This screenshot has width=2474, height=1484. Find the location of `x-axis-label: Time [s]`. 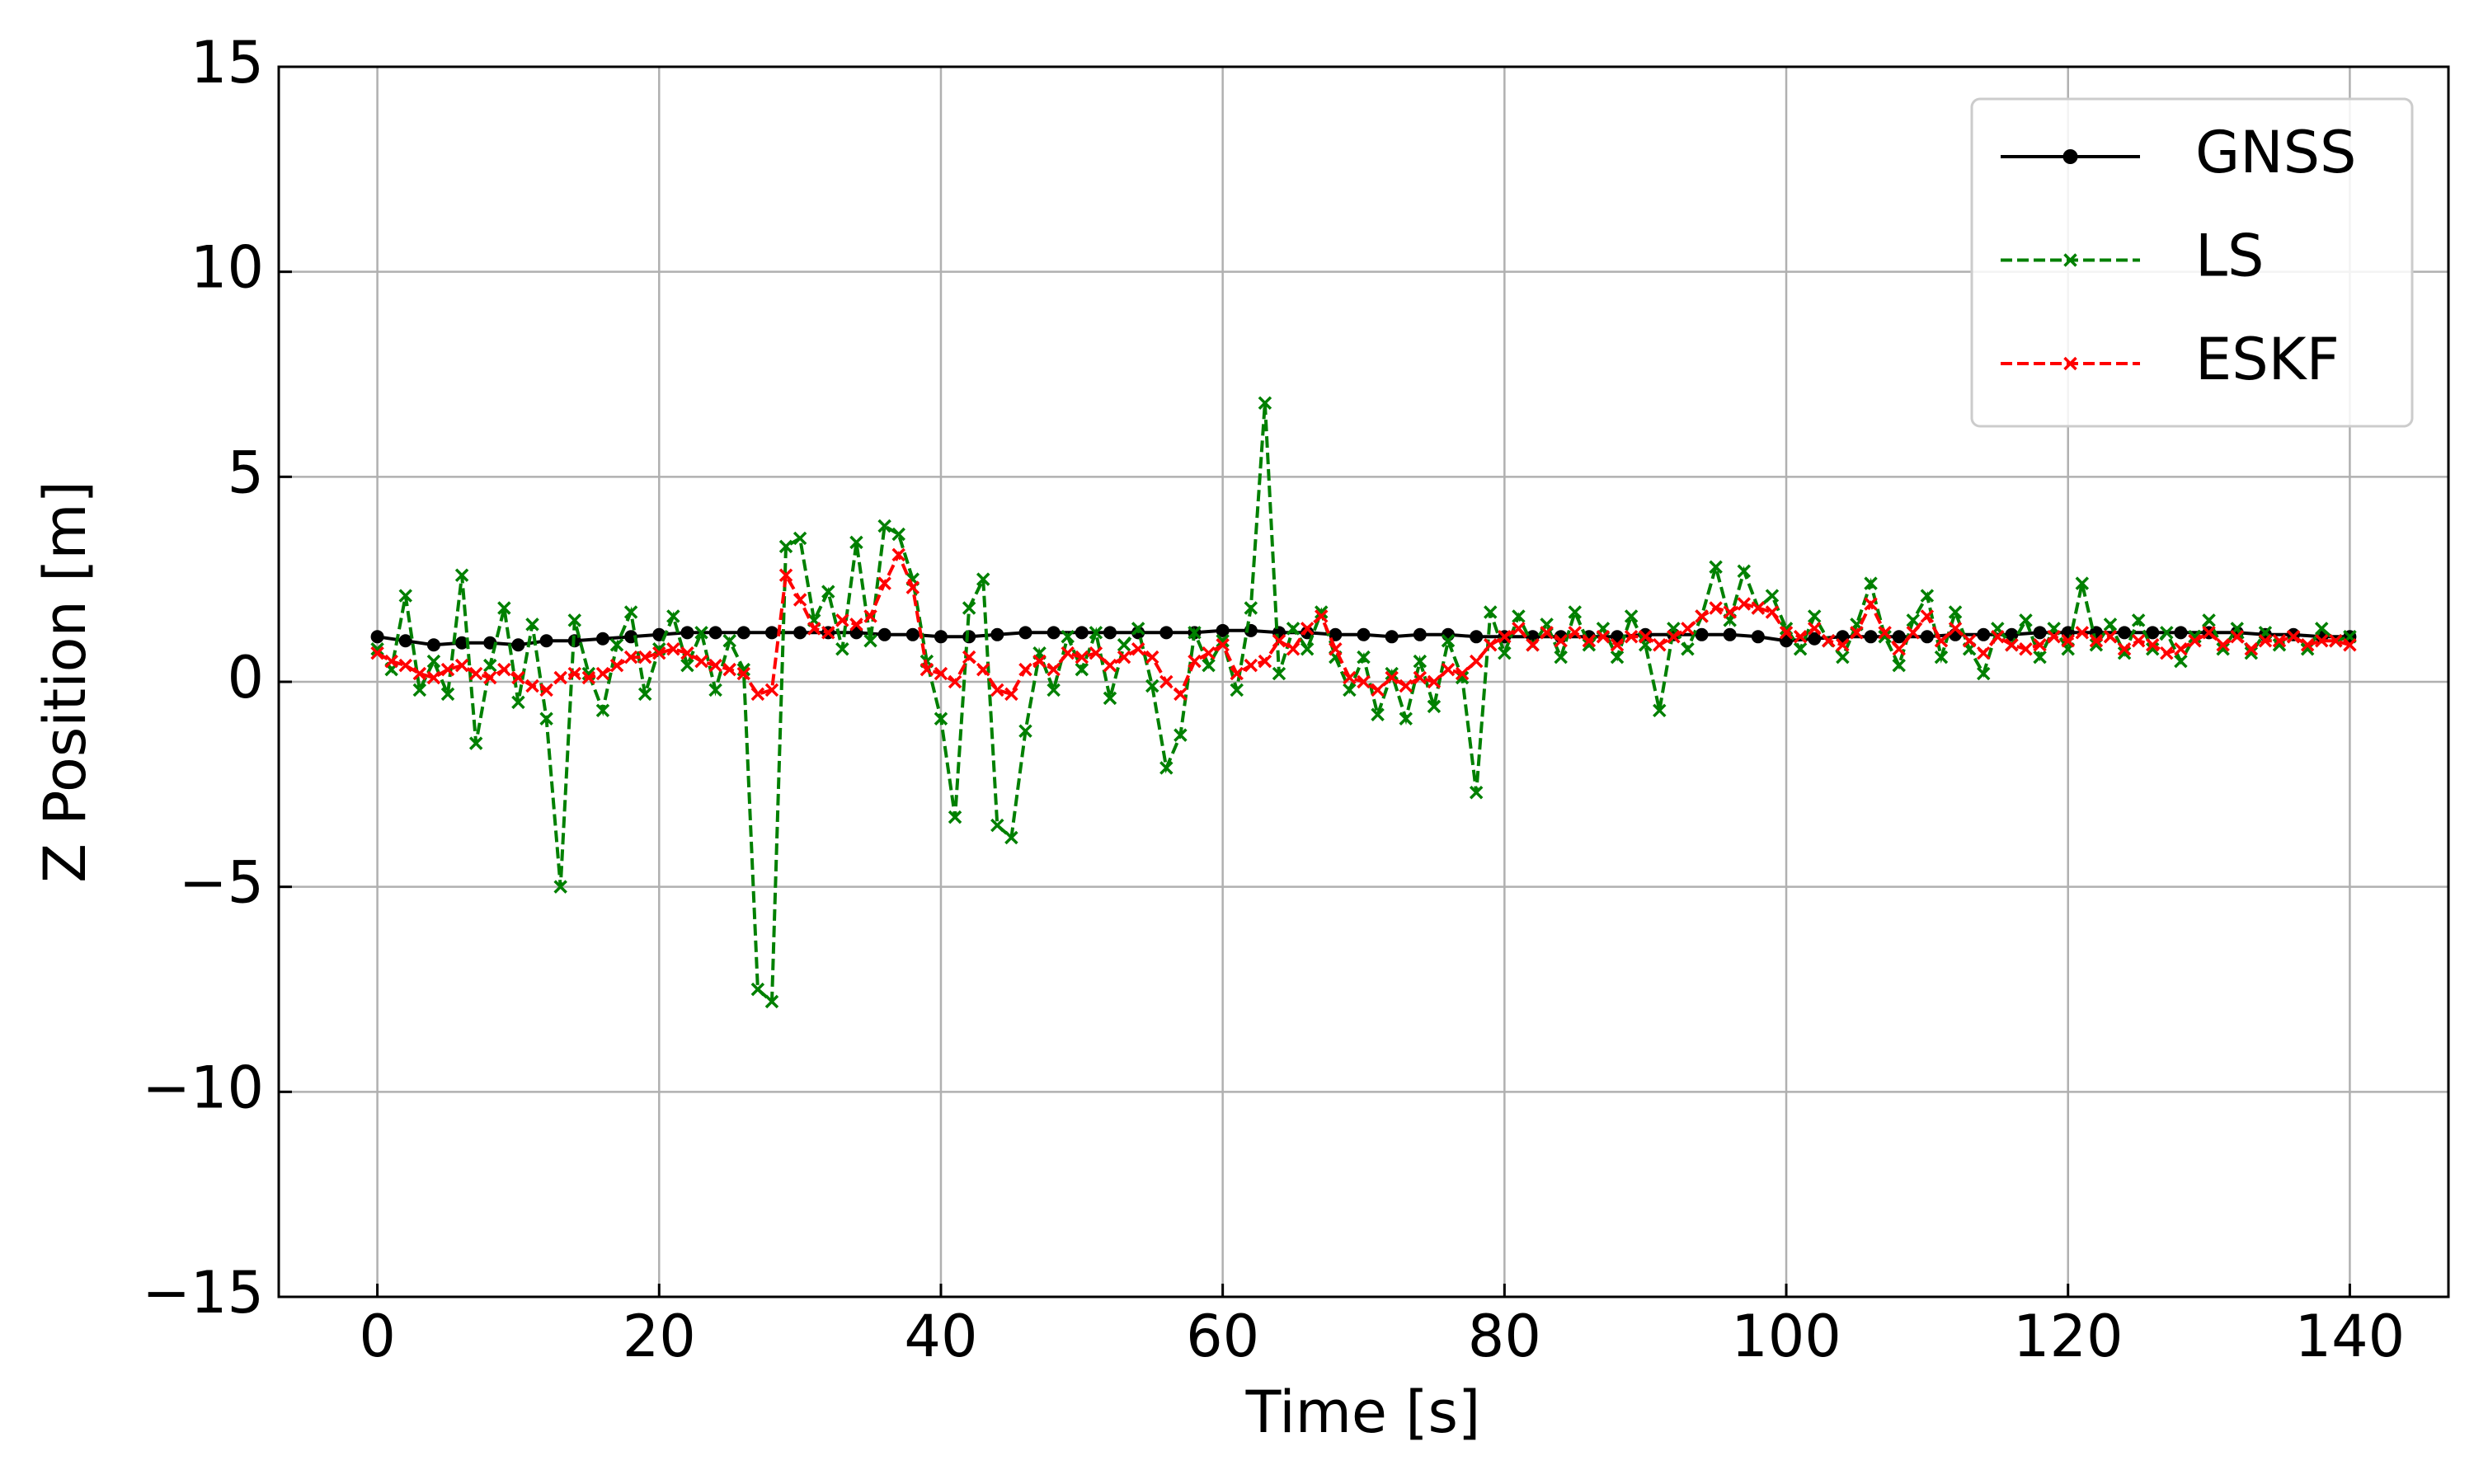

x-axis-label: Time [s] is located at coordinates (1363, 1412).